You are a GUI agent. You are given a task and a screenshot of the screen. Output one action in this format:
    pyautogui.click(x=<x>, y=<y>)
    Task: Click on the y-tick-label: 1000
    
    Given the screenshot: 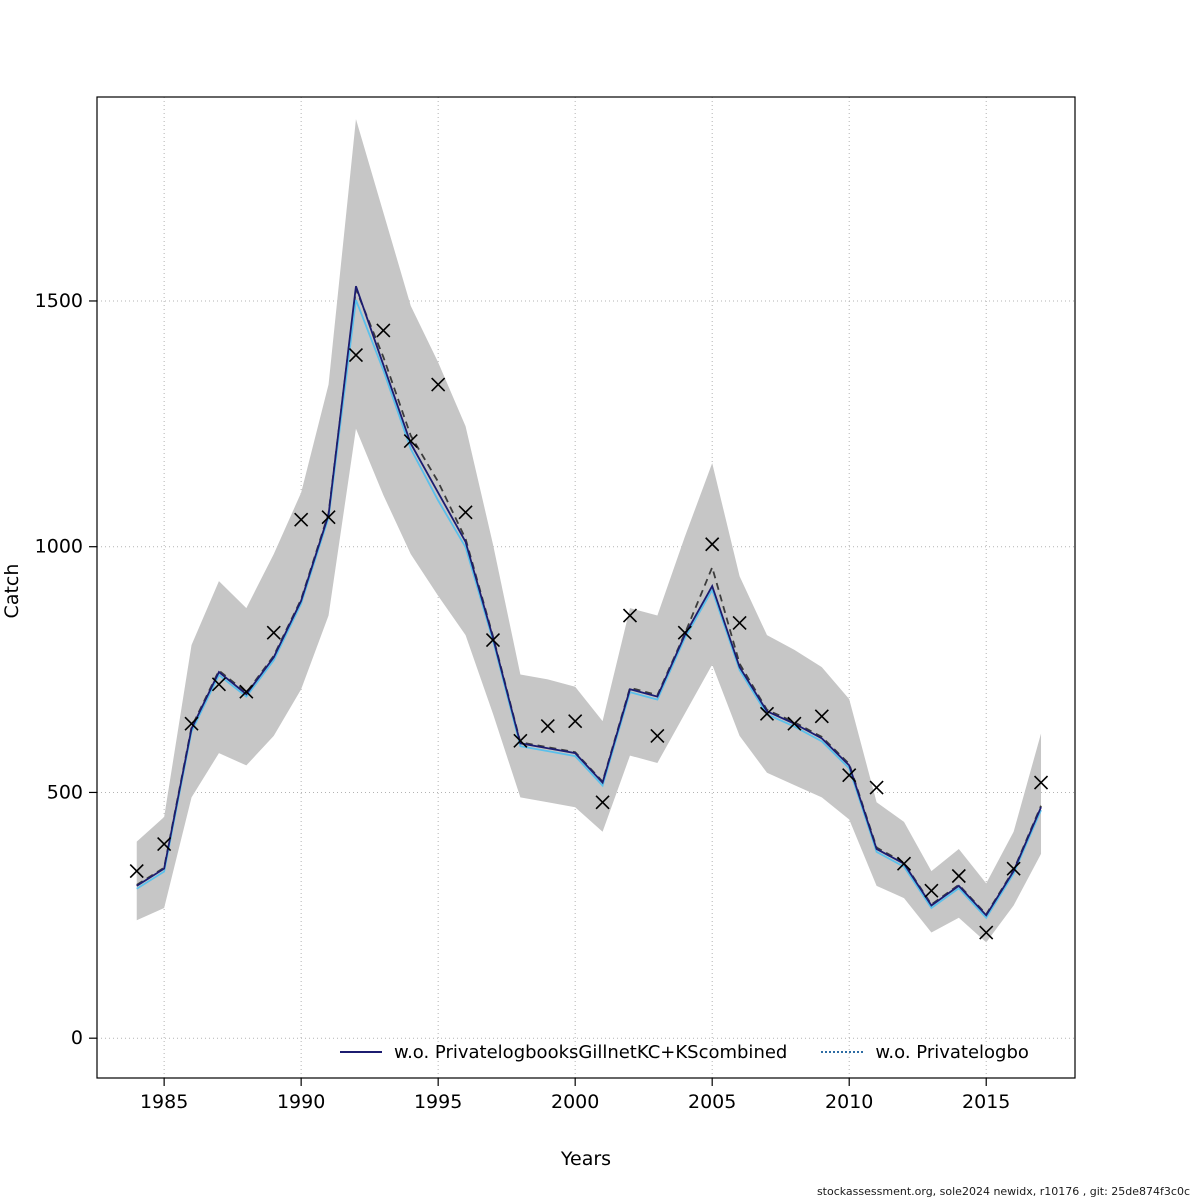 What is the action you would take?
    pyautogui.click(x=59, y=547)
    